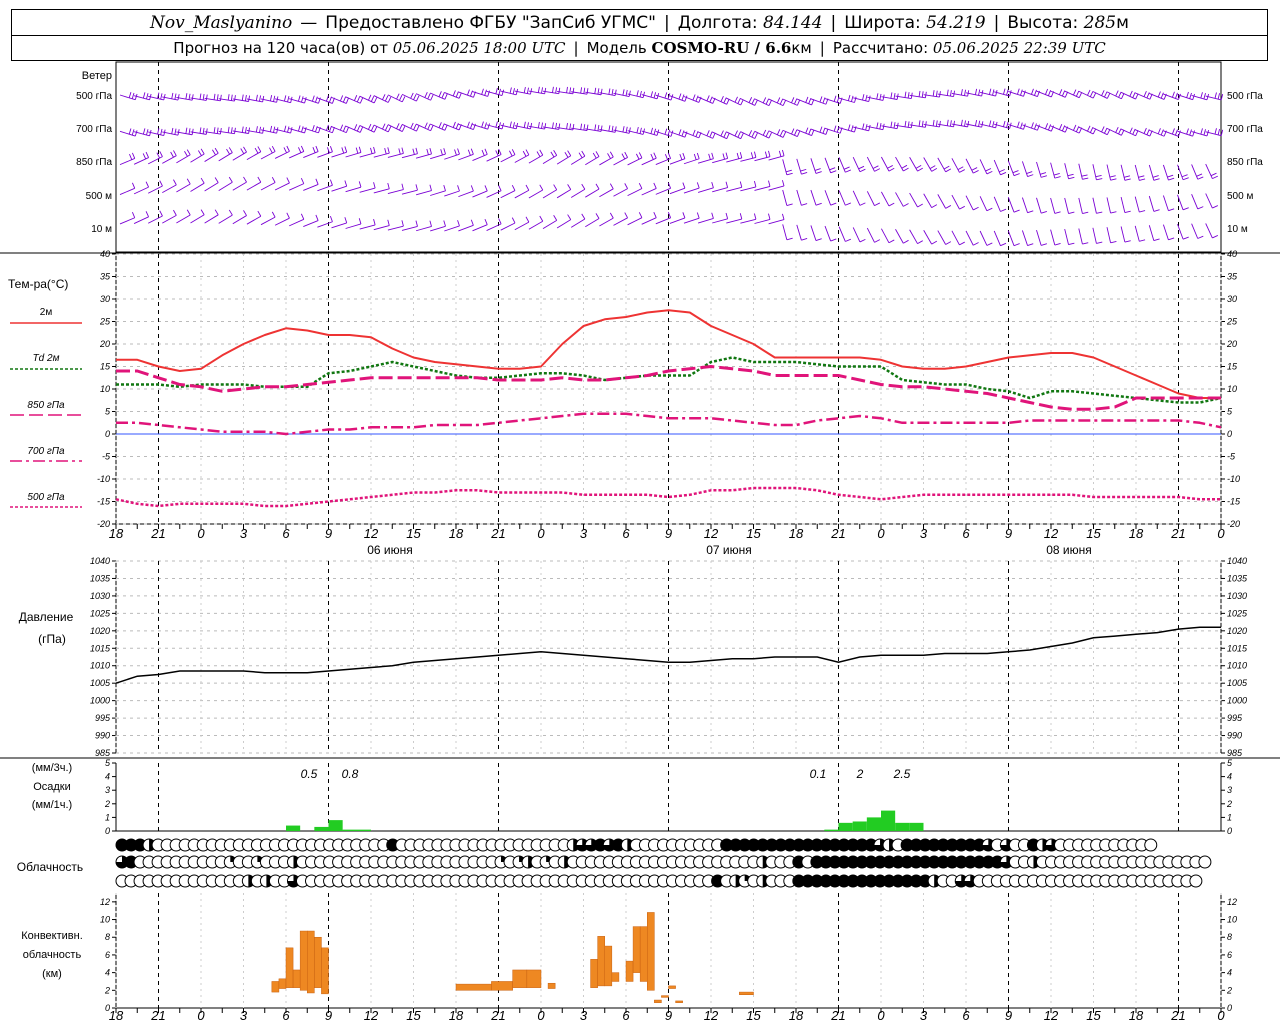 This screenshot has height=1024, width=1280. Describe the element at coordinates (105, 920) in the screenshot. I see `conv-tick-label: 10` at that location.